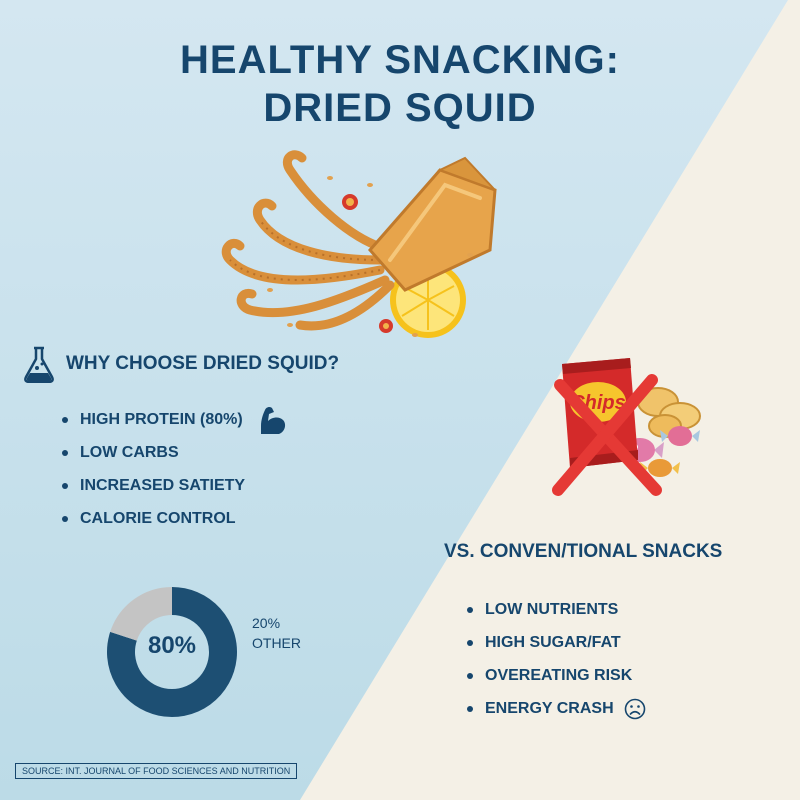 This screenshot has height=800, width=800. I want to click on potato-chips-icon, so click(669, 412).